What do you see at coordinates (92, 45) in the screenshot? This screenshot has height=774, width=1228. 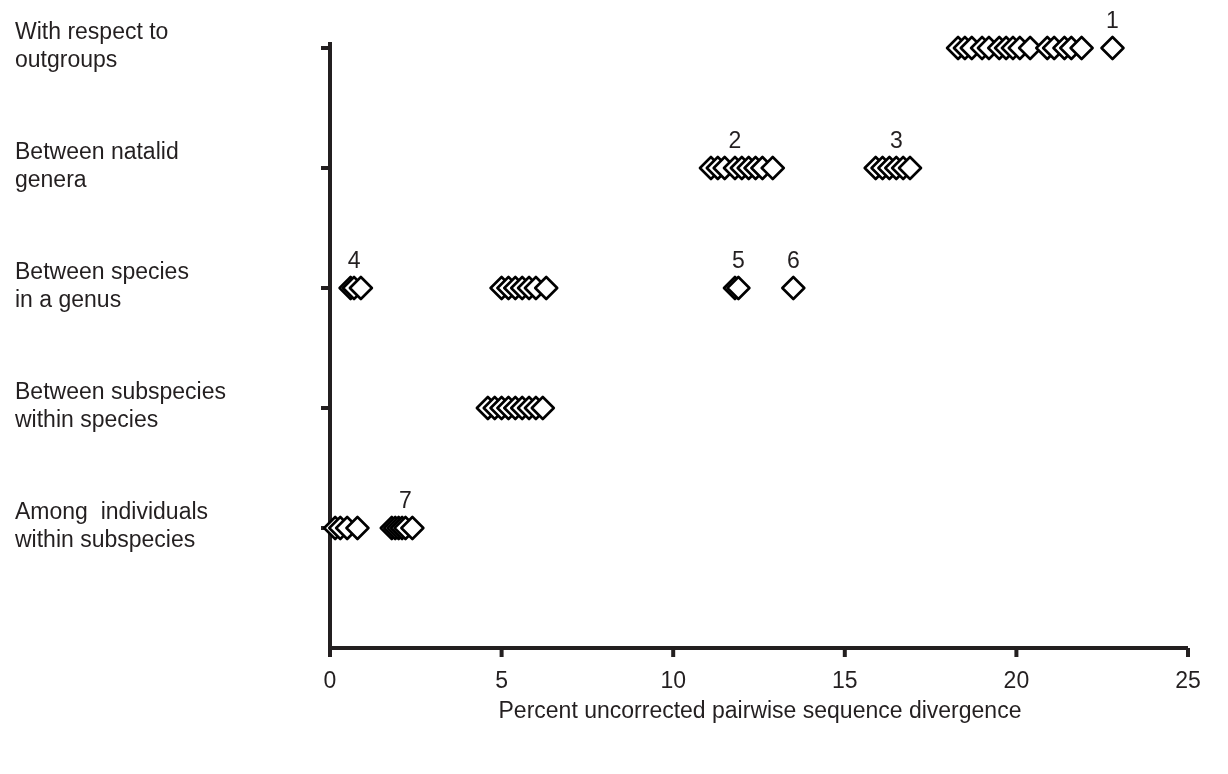 I see `y-tick-label: With respect to outgroups` at bounding box center [92, 45].